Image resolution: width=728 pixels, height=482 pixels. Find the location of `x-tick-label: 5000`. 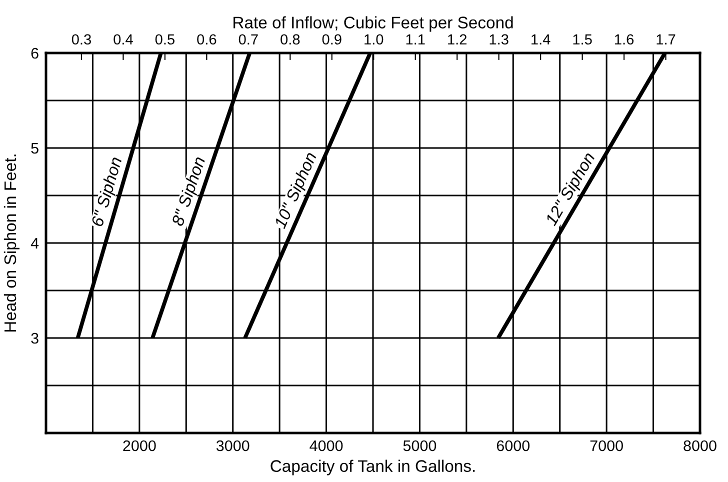

x-tick-label: 5000 is located at coordinates (419, 446).